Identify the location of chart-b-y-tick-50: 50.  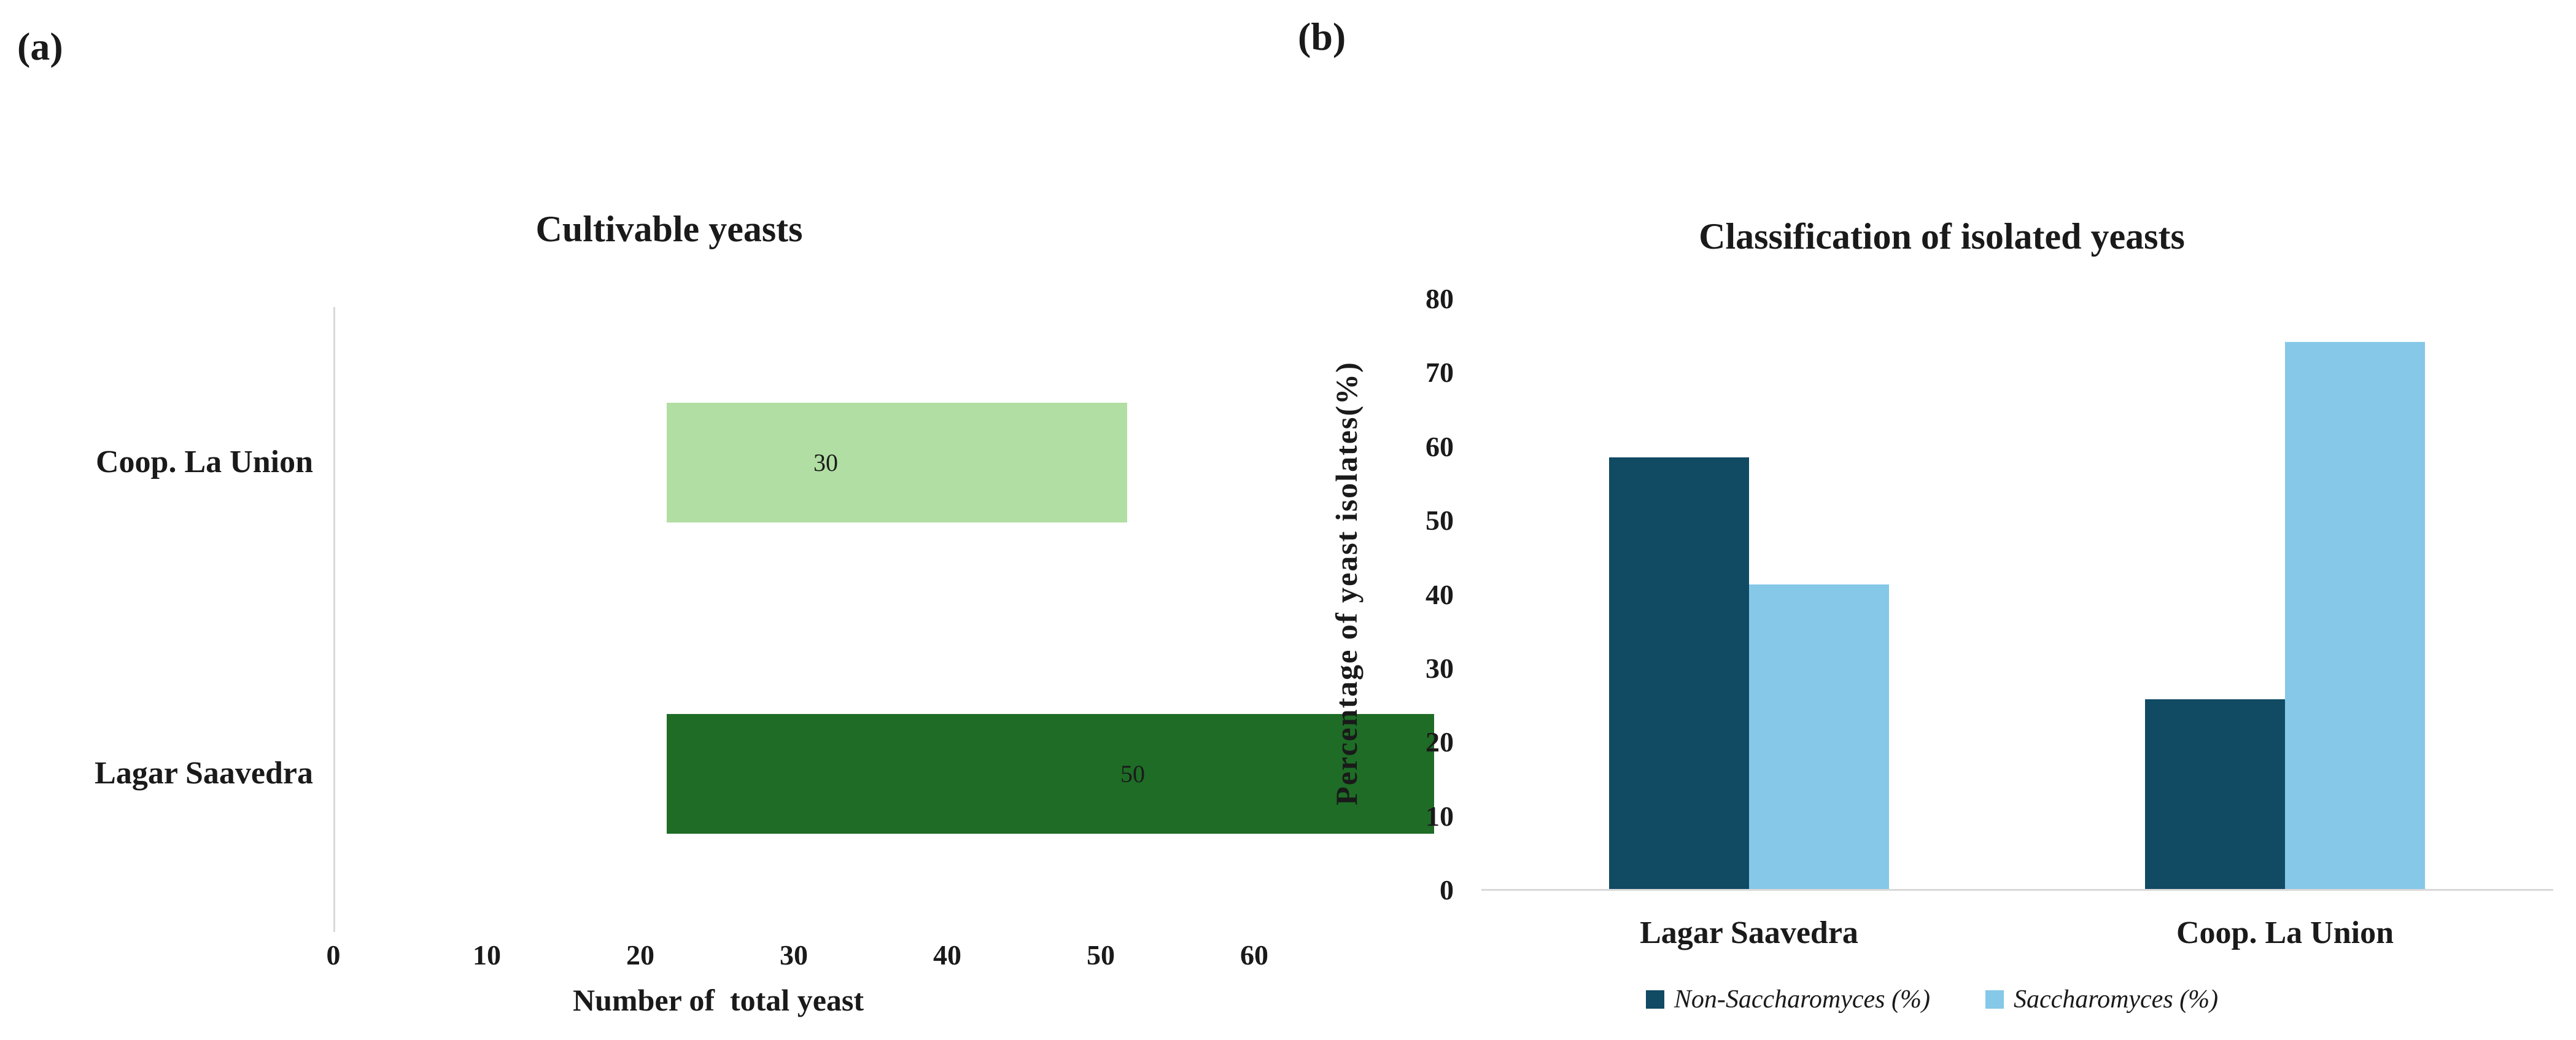
(1440, 521).